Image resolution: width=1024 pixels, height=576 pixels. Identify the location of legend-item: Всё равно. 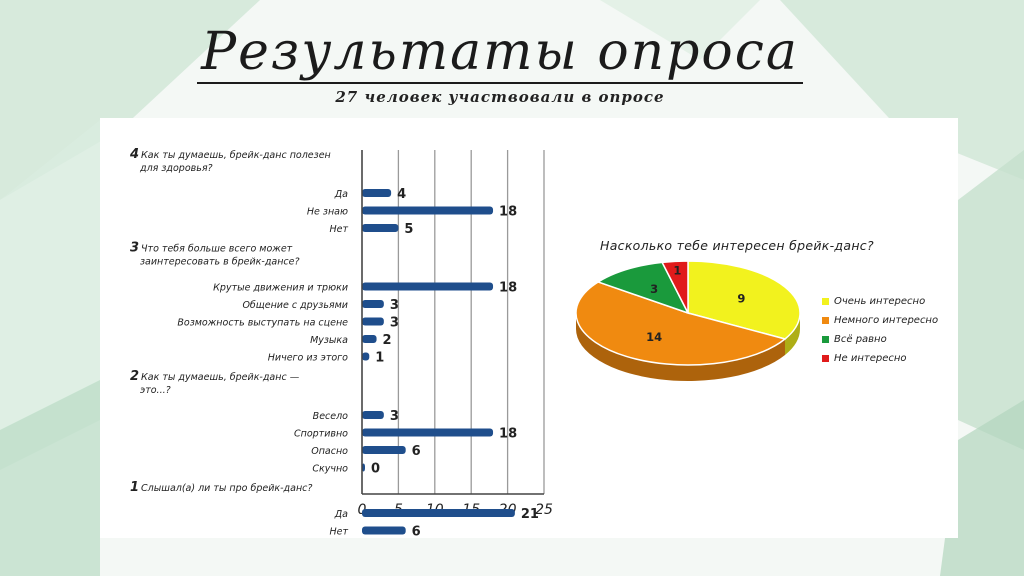
(880, 339).